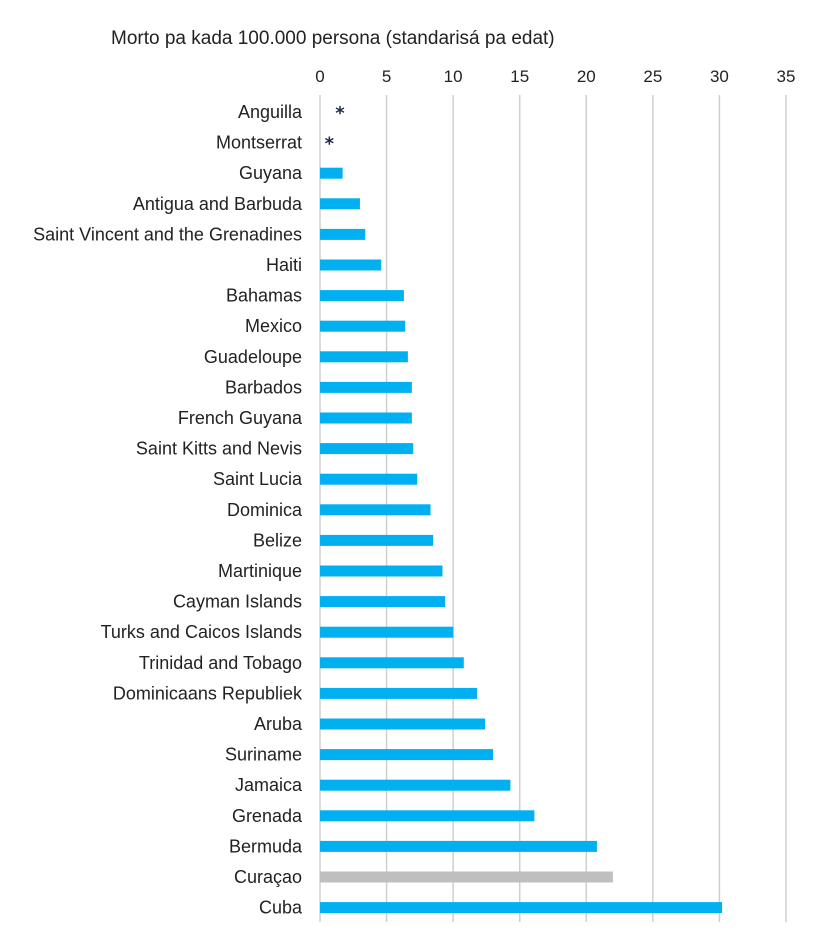 The image size is (823, 948). Describe the element at coordinates (167, 234) in the screenshot. I see `category-label: Saint Vincent and the Grenadines` at that location.